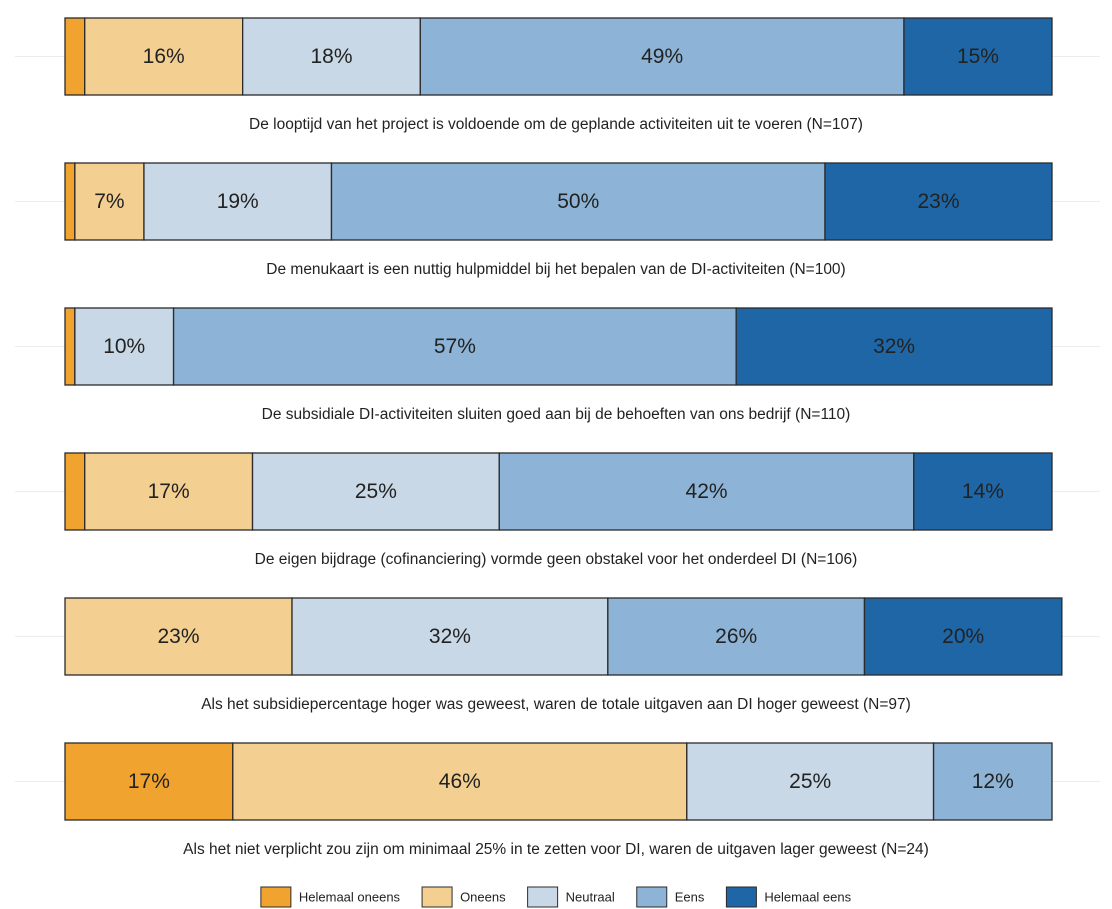 The height and width of the screenshot is (909, 1112). Describe the element at coordinates (350, 896) in the screenshot. I see `legend-label: Helemaal oneens` at that location.